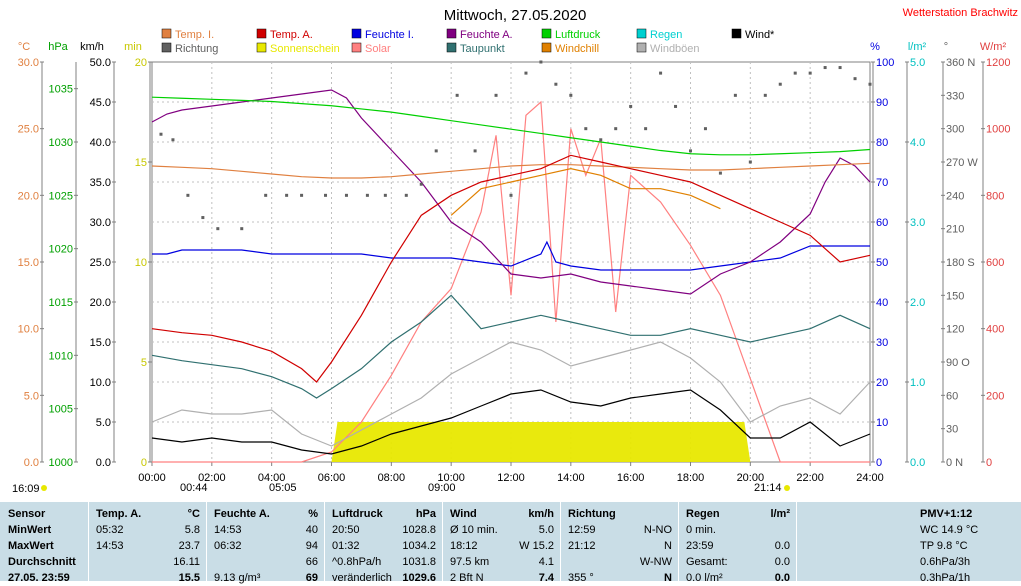  What do you see at coordinates (882, 143) in the screenshot?
I see `y-tick-label-pct: 80` at bounding box center [882, 143].